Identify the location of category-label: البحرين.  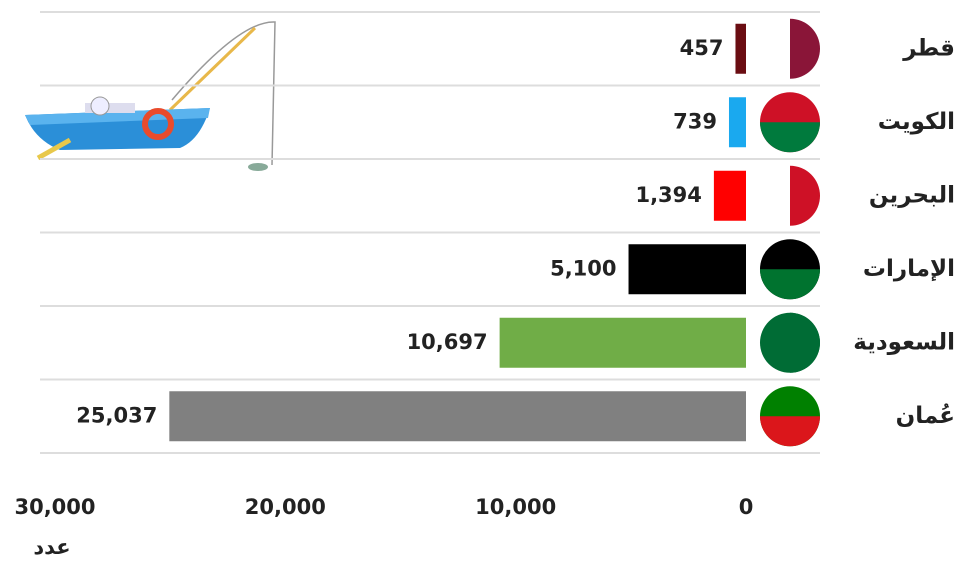
(912, 195).